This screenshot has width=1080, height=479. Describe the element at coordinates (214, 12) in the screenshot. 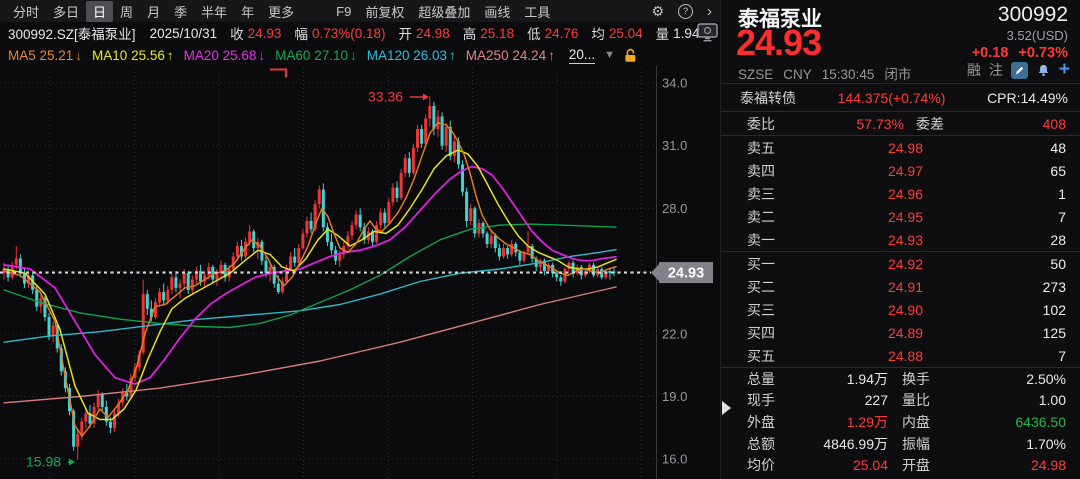

I see `tab-halfyear: 半年` at that location.